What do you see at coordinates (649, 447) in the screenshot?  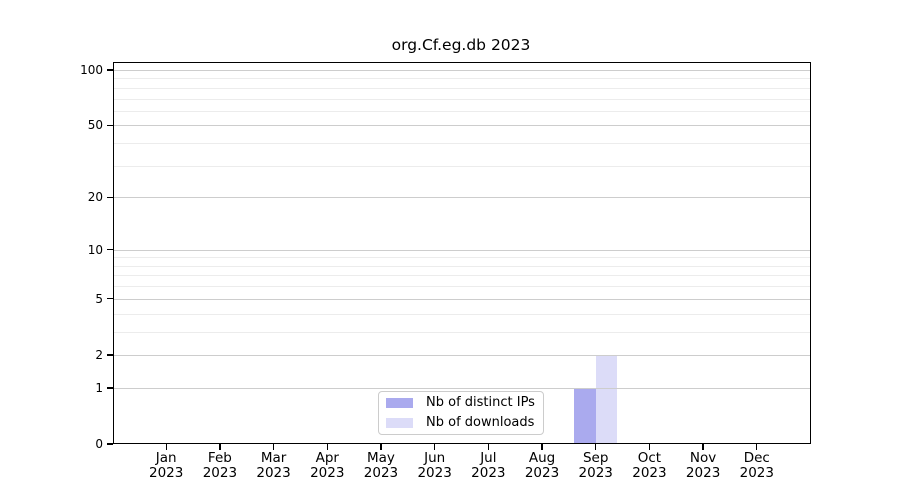 I see `x-tick-mark-oct` at bounding box center [649, 447].